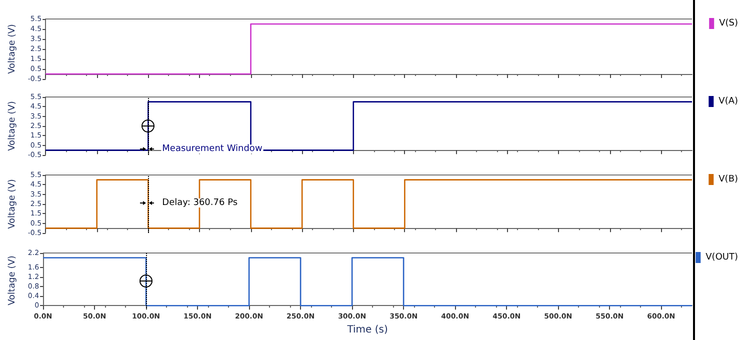 This screenshot has height=340, width=743. What do you see at coordinates (722, 257) in the screenshot?
I see `legend-label: V(OUT)` at bounding box center [722, 257].